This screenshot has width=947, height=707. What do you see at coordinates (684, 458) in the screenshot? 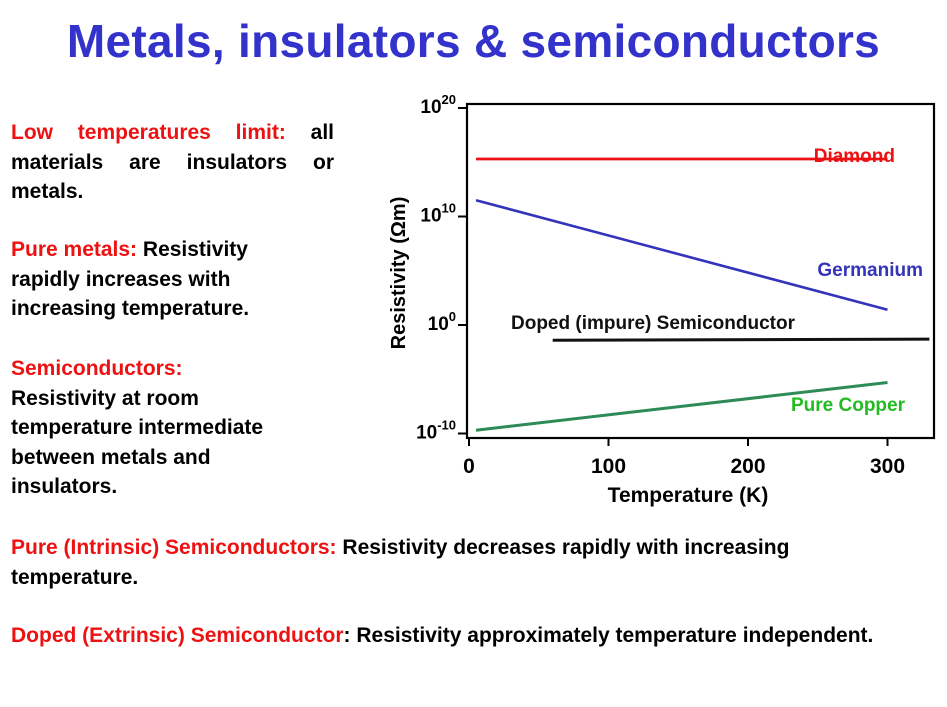
I see `x-axis-ticks: 0 100 200 300` at bounding box center [684, 458].